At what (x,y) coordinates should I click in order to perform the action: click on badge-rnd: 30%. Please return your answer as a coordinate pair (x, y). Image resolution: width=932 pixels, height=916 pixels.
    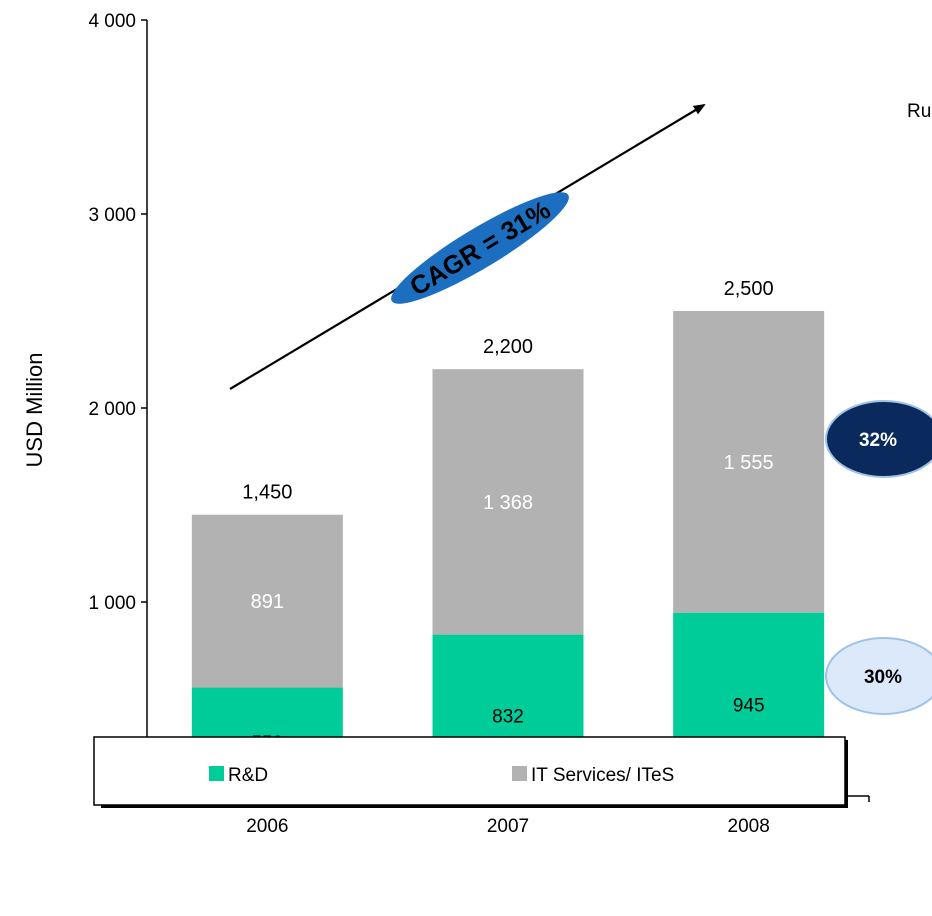
    Looking at the image, I should click on (878, 676).